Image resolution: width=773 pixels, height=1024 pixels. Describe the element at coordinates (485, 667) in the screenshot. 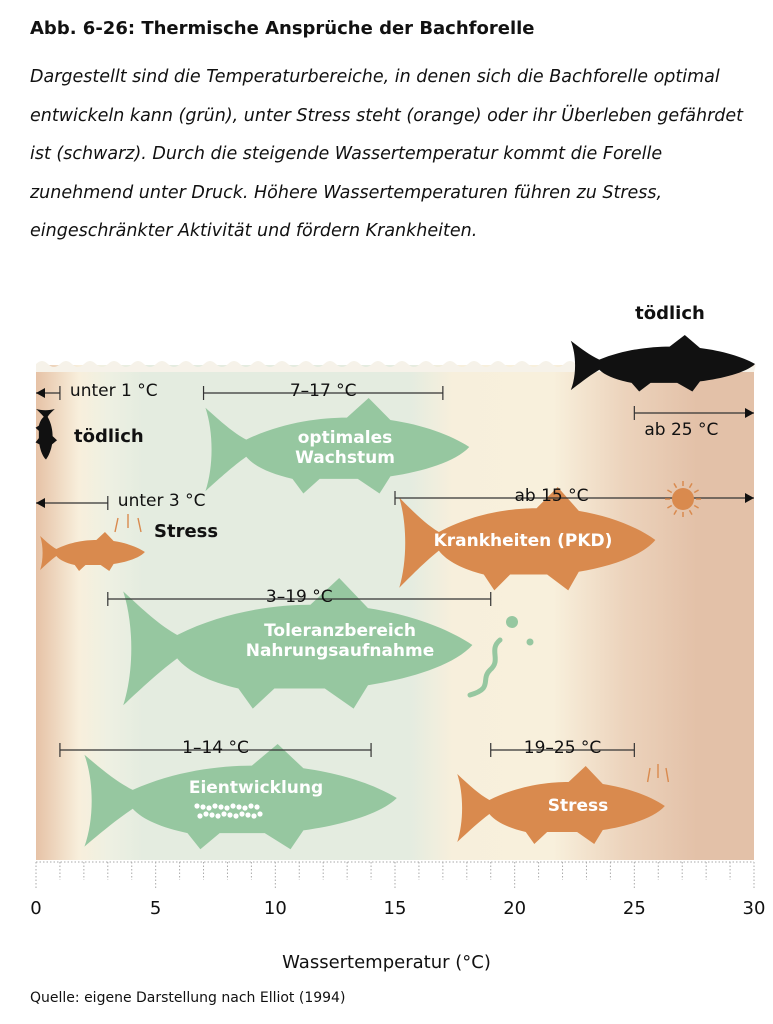

I see `worm-icon` at that location.